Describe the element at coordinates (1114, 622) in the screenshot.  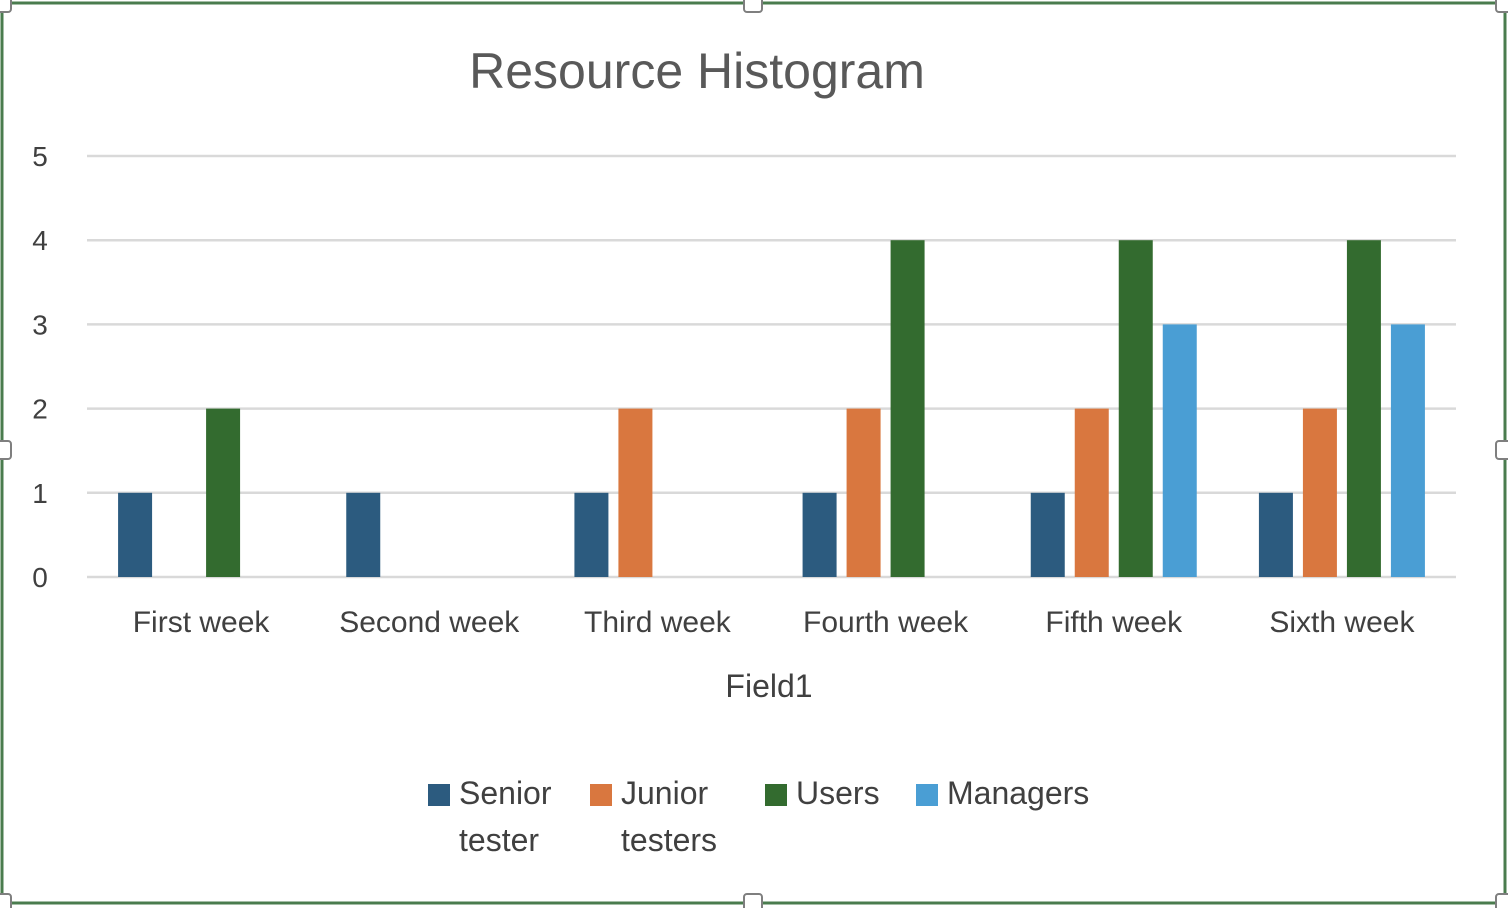
I see `x-category-label: Fifth week` at that location.